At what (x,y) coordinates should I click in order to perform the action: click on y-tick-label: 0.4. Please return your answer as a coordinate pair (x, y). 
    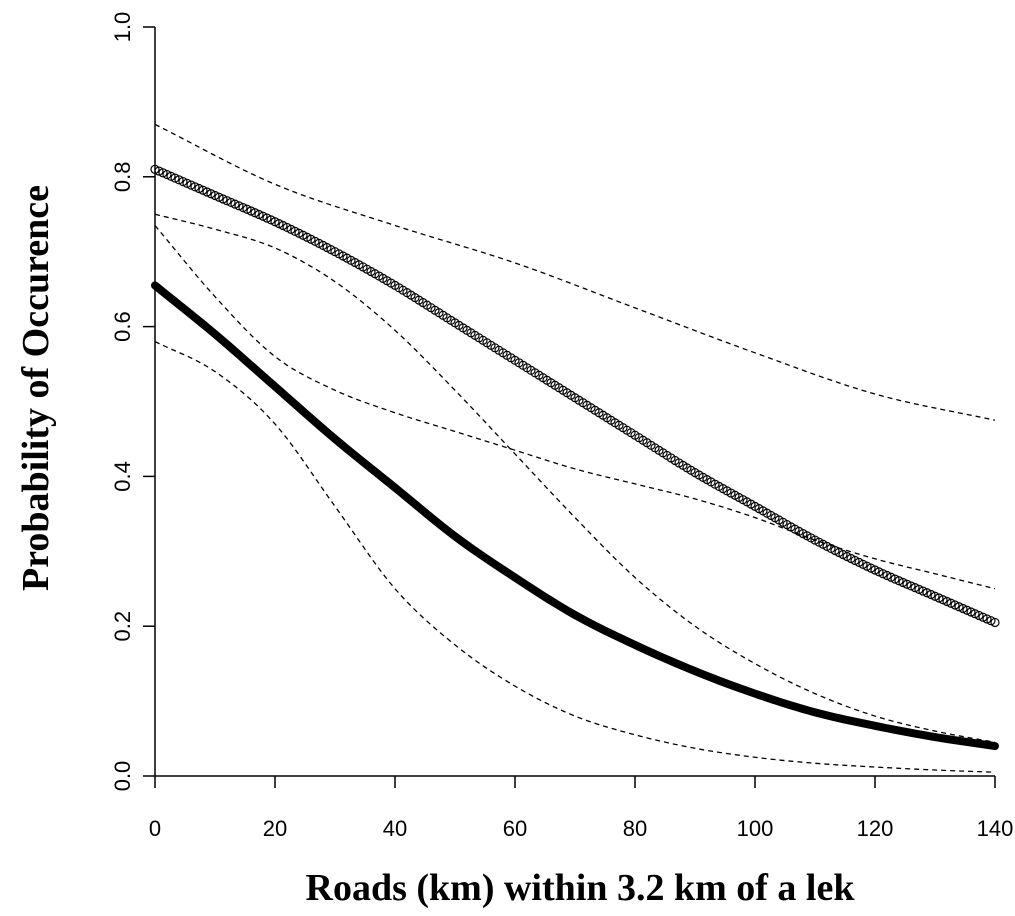
    Looking at the image, I should click on (122, 476).